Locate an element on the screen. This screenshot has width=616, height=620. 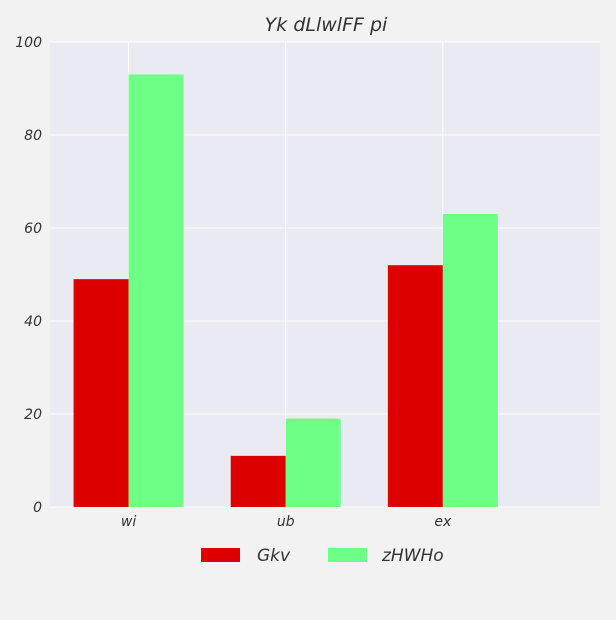
x-axis-ticks: wi ub ex is located at coordinates (286, 522).